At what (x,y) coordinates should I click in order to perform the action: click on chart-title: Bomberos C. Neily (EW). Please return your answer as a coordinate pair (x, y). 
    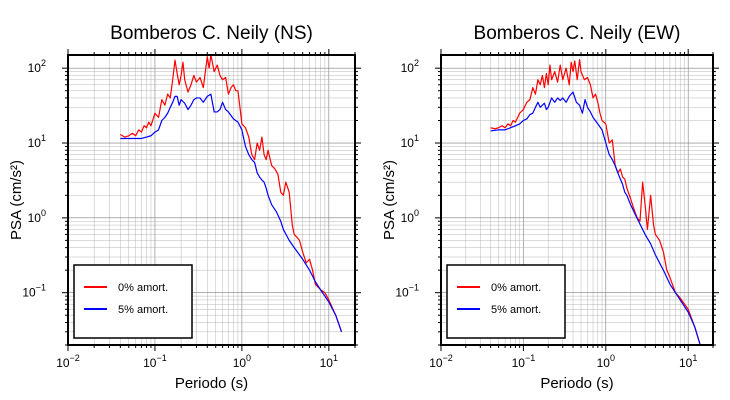
    Looking at the image, I should click on (577, 33).